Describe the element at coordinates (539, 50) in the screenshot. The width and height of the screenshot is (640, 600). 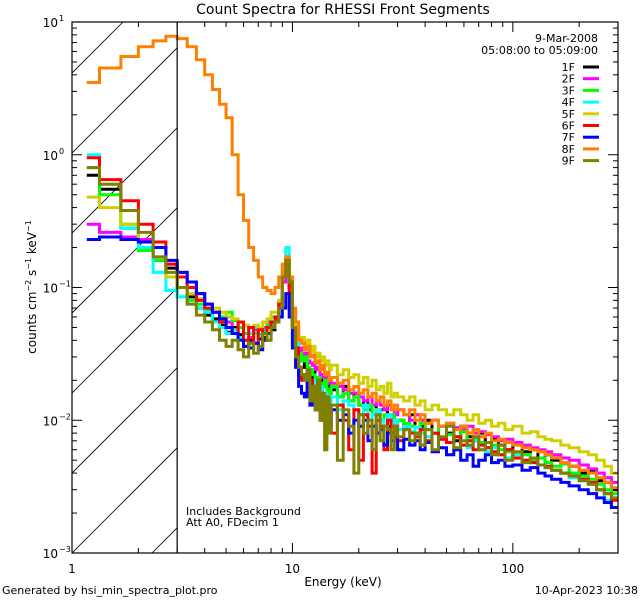
I see `time-range-label: 05:08:00 to 05:09:00` at that location.